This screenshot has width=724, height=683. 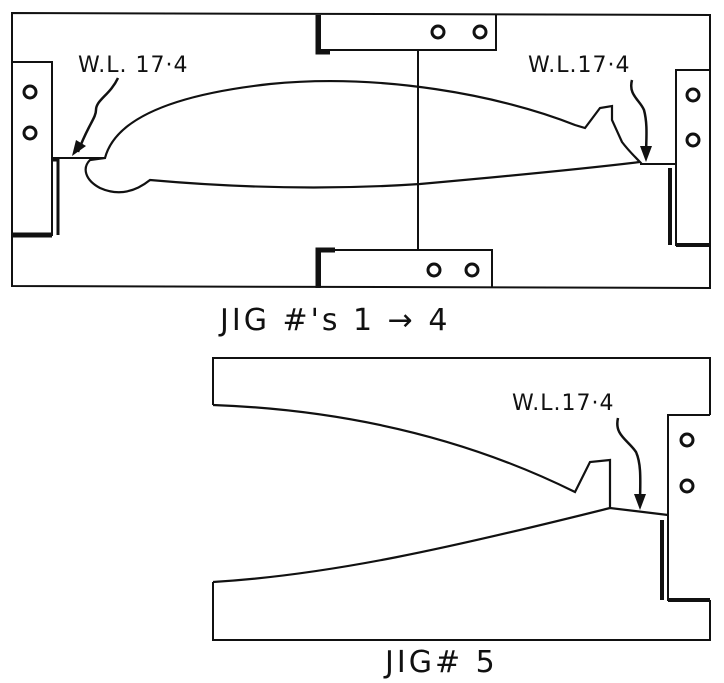 What do you see at coordinates (406, 35) in the screenshot?
I see `top-clamp-block` at bounding box center [406, 35].